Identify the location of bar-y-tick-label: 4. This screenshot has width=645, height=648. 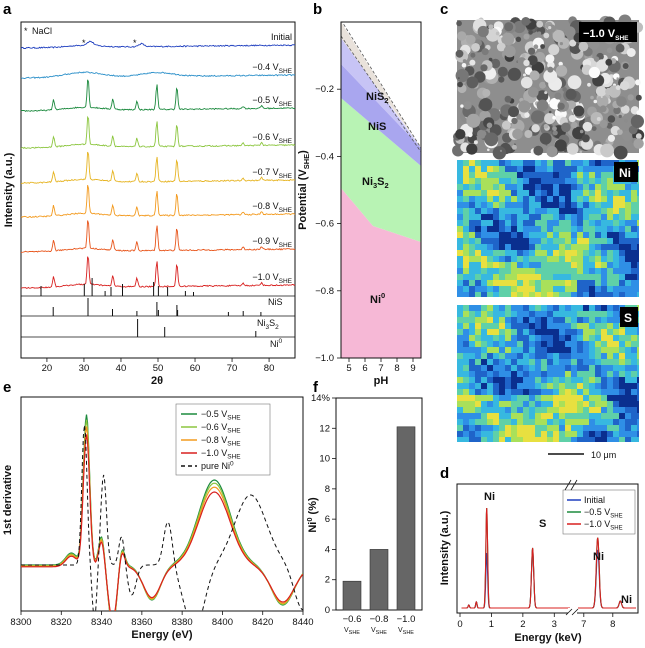
(327, 549).